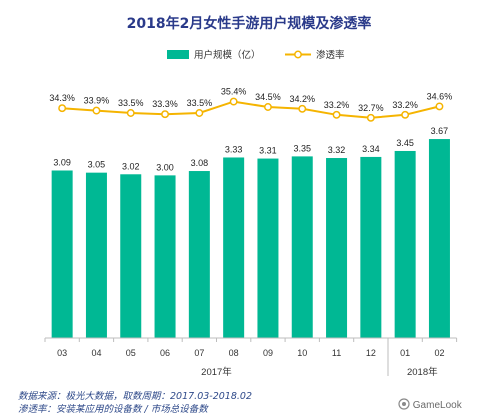  What do you see at coordinates (405, 353) in the screenshot?
I see `x-tick-label: 01` at bounding box center [405, 353].